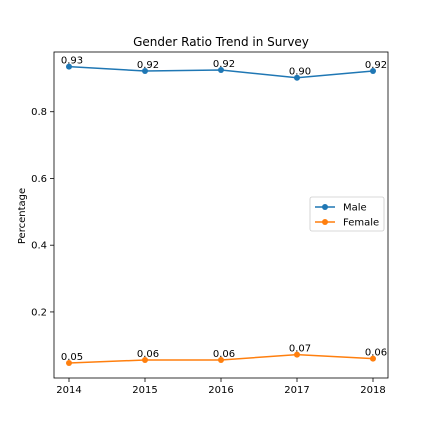 Image resolution: width=432 pixels, height=437 pixels. Describe the element at coordinates (39, 179) in the screenshot. I see `y-tick-label: 0.6` at that location.